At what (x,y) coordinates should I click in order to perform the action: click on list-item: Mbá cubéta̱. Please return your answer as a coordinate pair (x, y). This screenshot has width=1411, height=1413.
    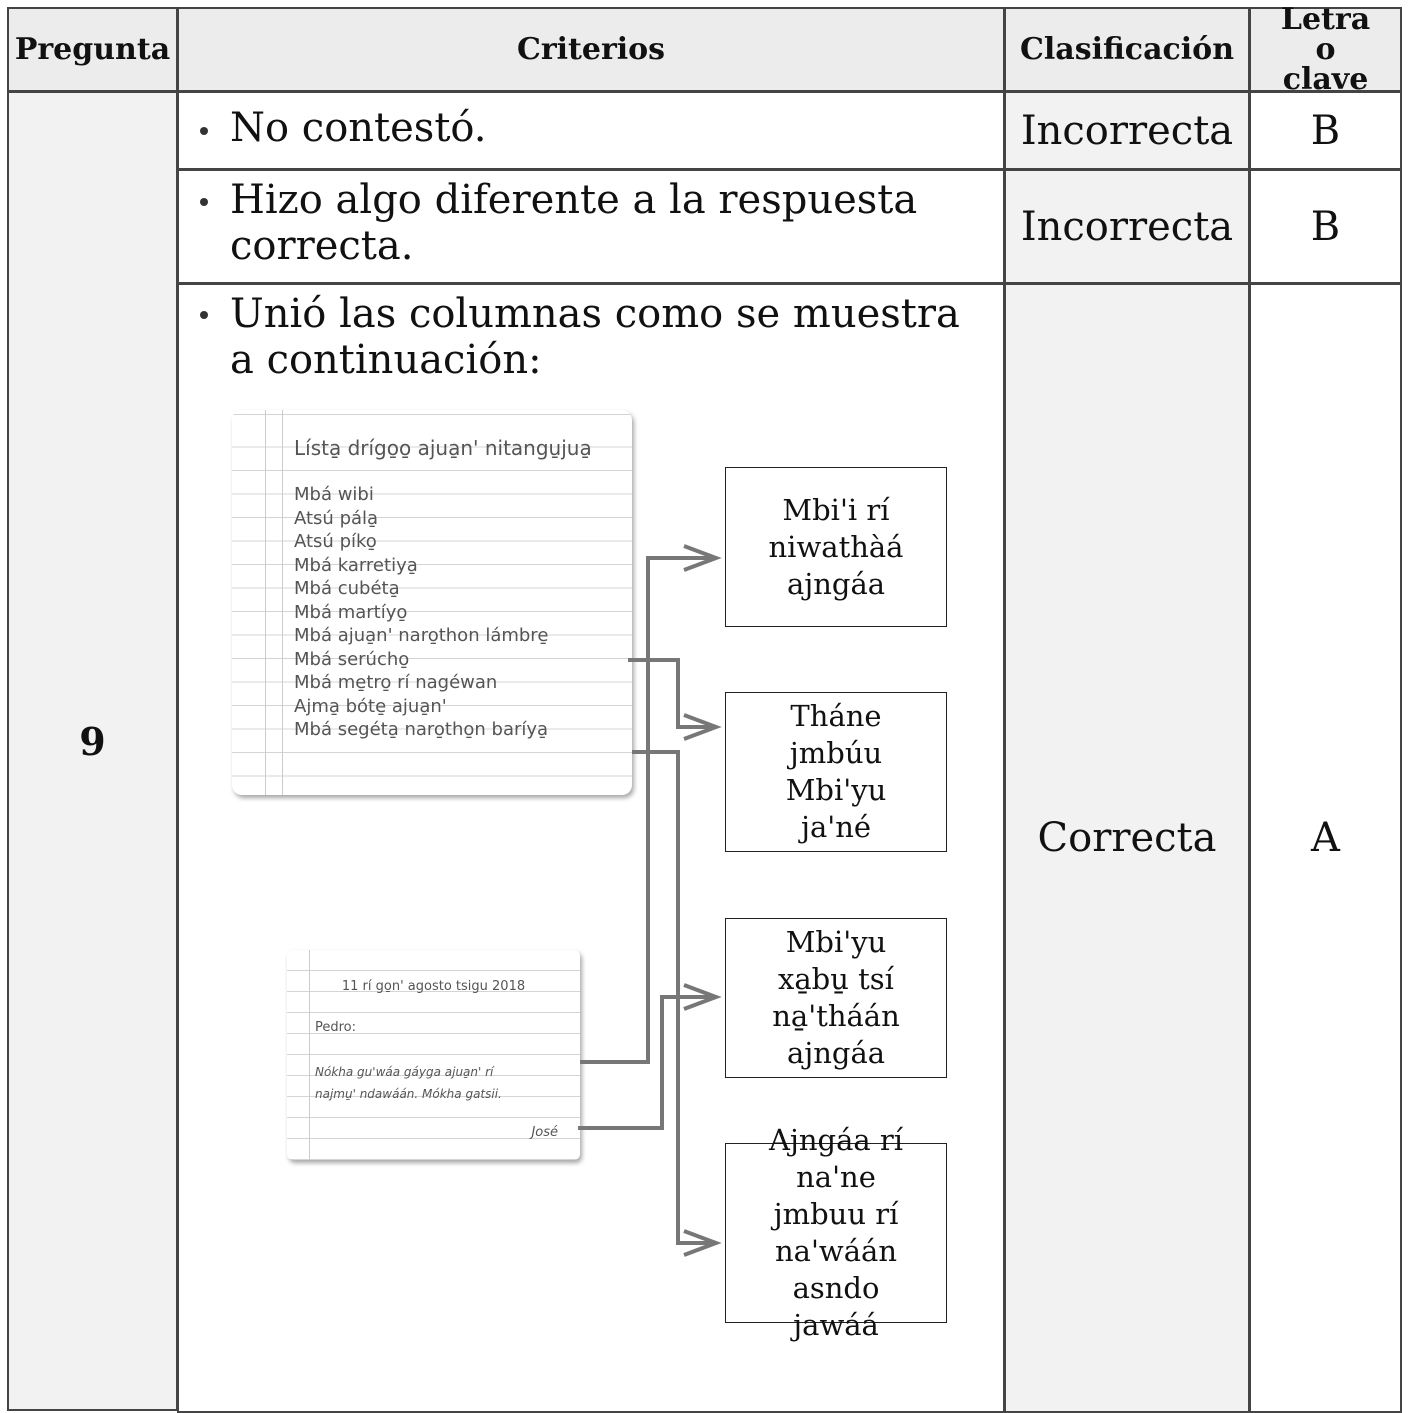
    Looking at the image, I should click on (347, 588).